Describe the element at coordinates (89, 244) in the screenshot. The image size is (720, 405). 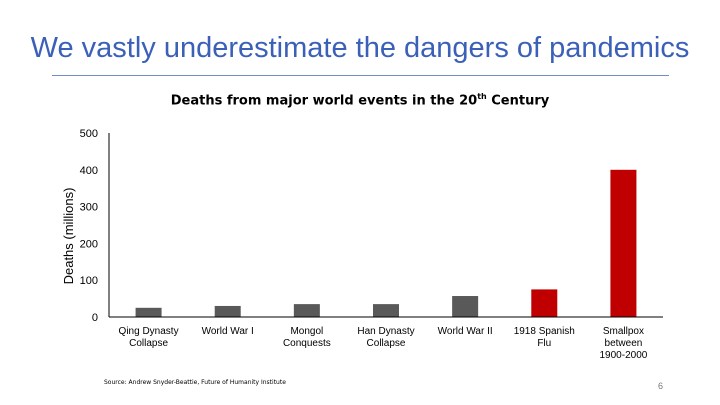
I see `y-tick-label: 200` at that location.